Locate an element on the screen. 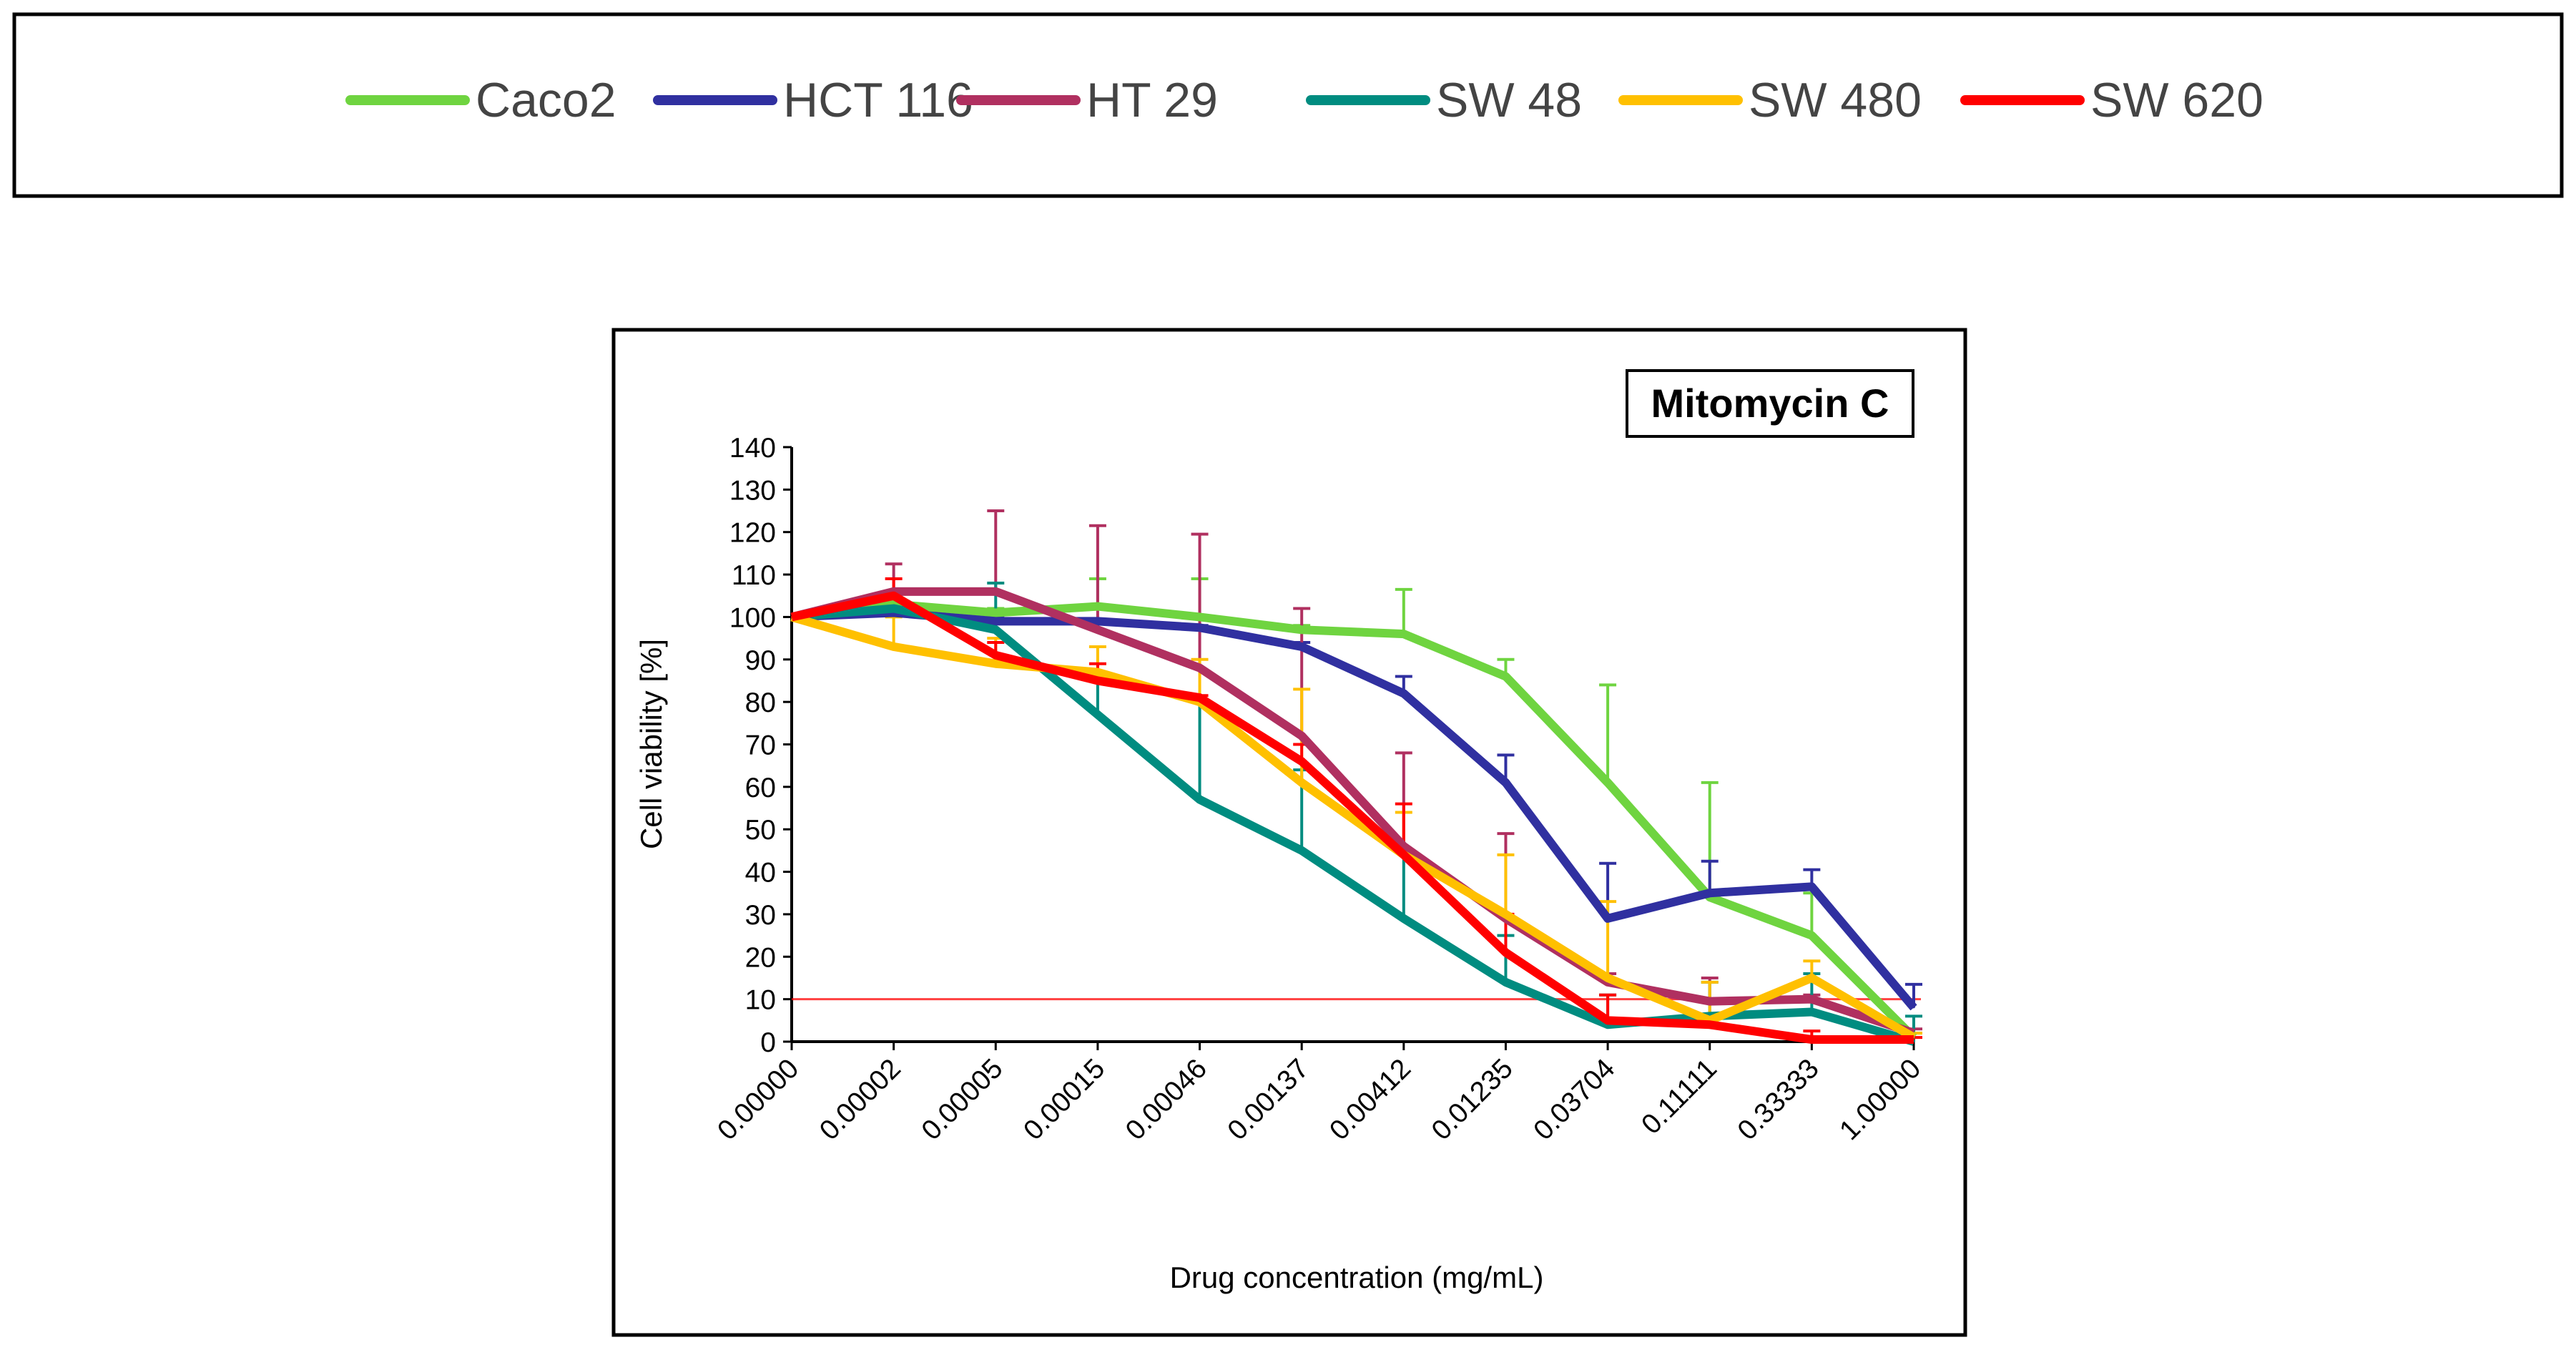 This screenshot has width=2576, height=1350. legend: Caco2 HCT 116 HT 29 SW 48 SW 480 SW 620 is located at coordinates (1304, 100).